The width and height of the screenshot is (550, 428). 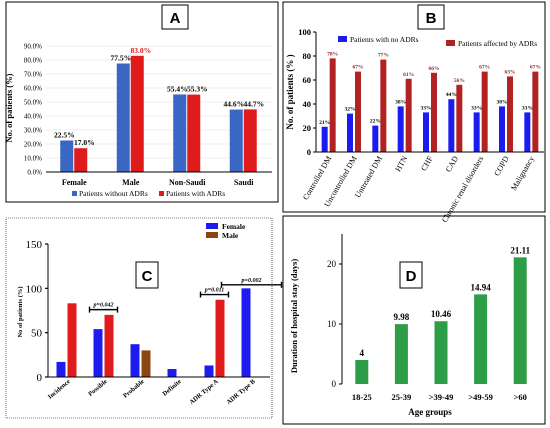 What do you see at coordinates (84, 142) in the screenshot?
I see `panel-a-data-label: 17.0%` at bounding box center [84, 142].